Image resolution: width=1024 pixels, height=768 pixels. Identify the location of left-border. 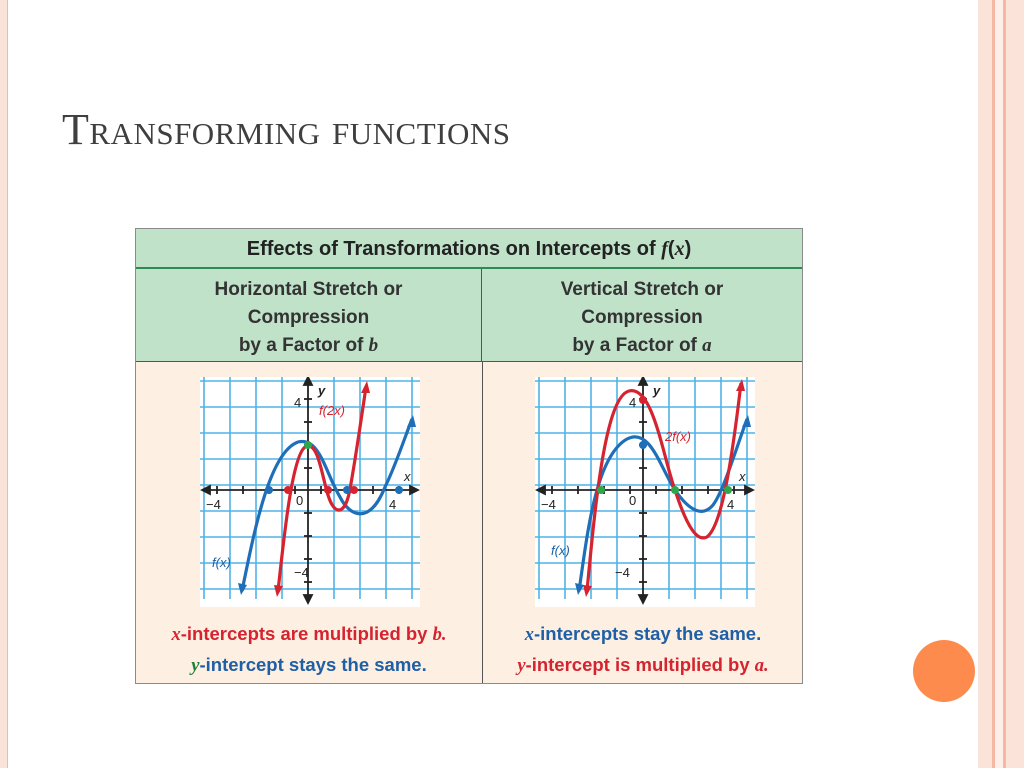
(4, 384).